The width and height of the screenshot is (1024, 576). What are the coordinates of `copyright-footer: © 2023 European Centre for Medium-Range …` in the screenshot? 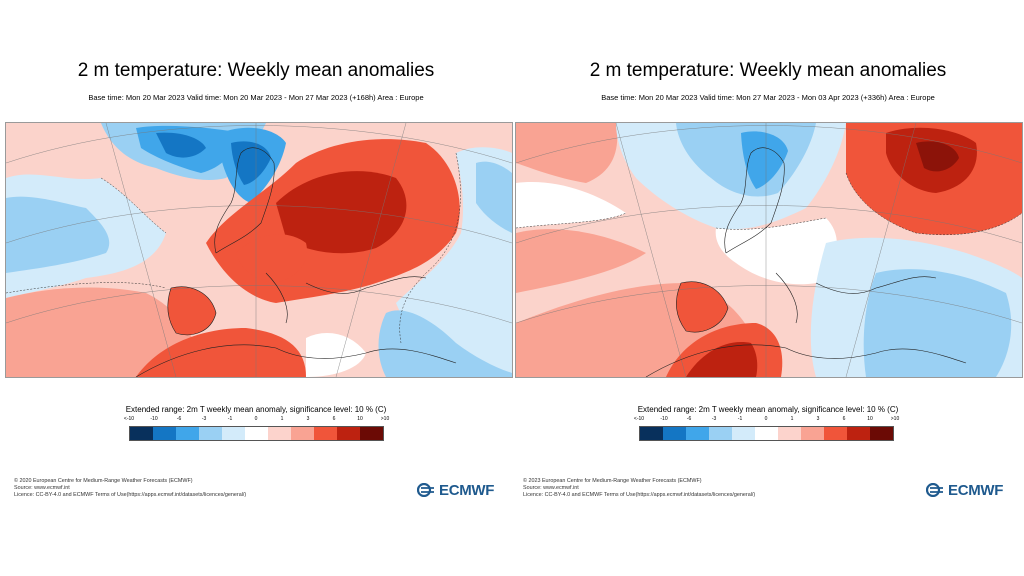 It's located at (639, 488).